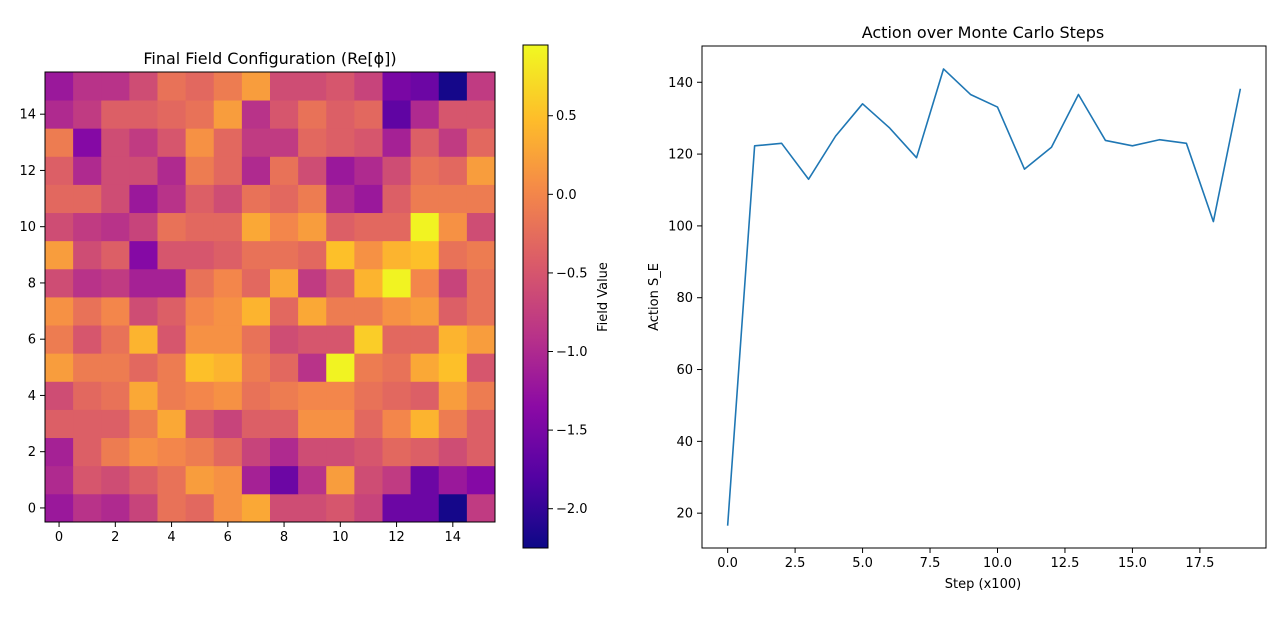  What do you see at coordinates (930, 563) in the screenshot?
I see `line-chart-x-tick-label: 7.5` at bounding box center [930, 563].